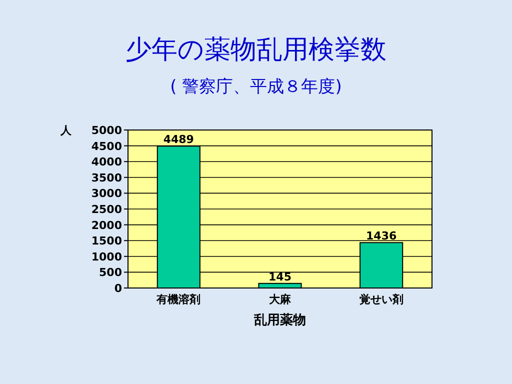  Describe the element at coordinates (106, 162) in the screenshot. I see `y-tick-label: 4000` at that location.